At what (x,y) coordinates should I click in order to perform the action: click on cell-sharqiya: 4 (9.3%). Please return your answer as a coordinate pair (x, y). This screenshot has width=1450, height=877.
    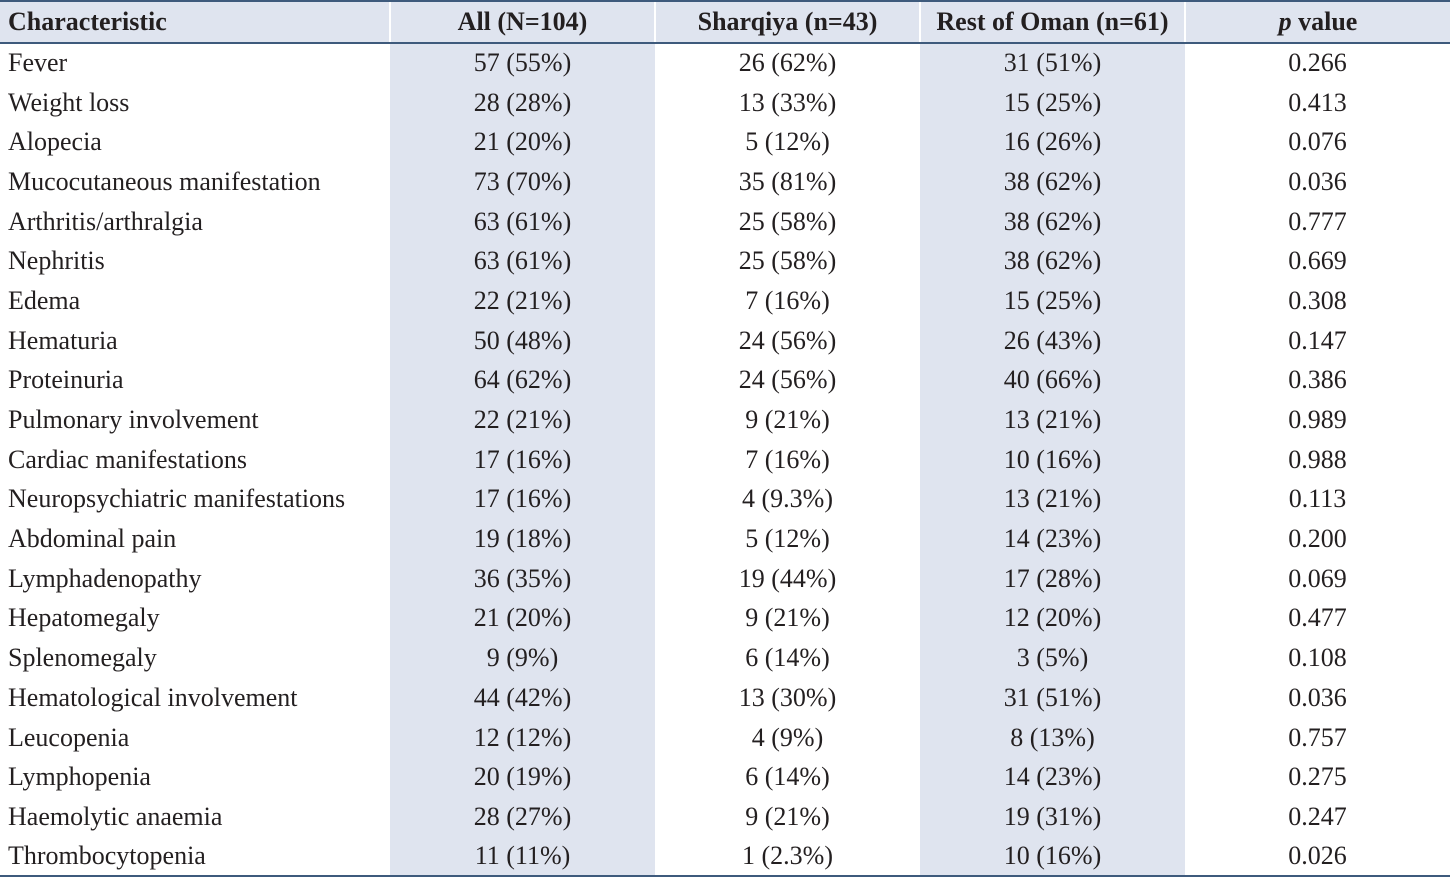
    Looking at the image, I should click on (787, 499).